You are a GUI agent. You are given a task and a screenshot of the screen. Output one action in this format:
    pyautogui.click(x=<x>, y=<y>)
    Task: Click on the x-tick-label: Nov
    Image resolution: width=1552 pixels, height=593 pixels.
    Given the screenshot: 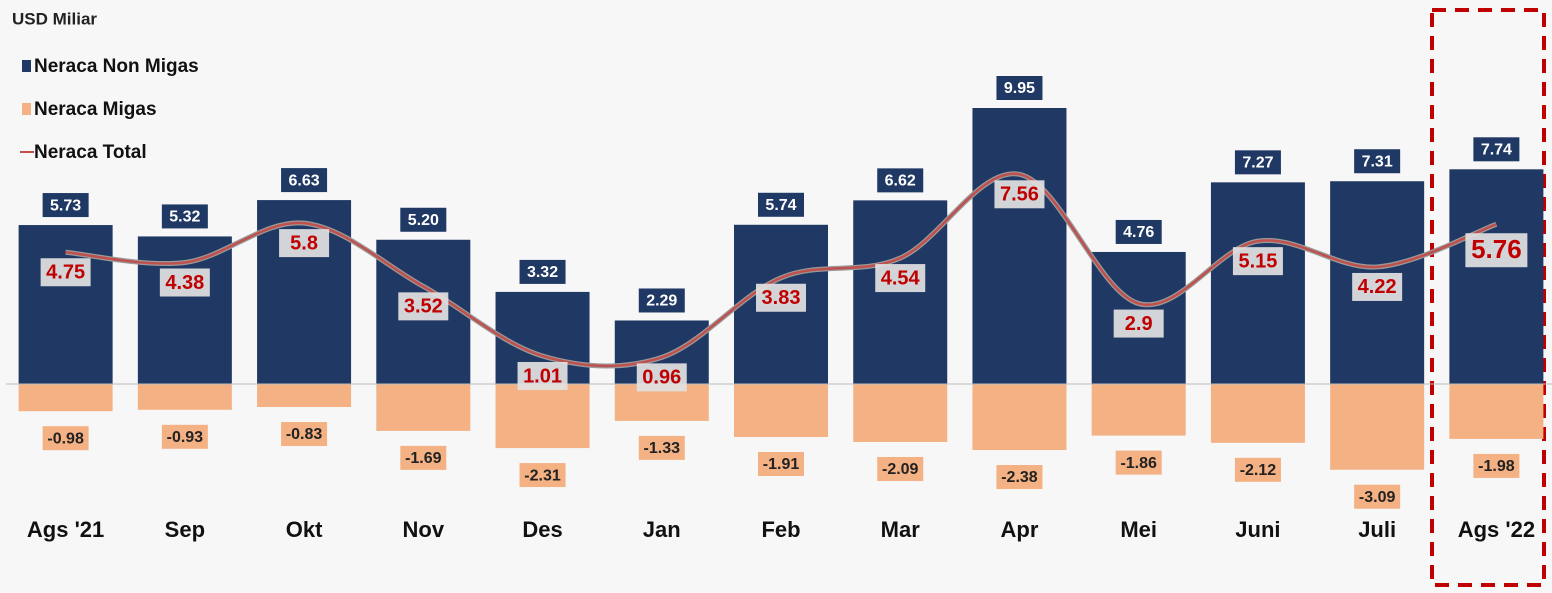 What is the action you would take?
    pyautogui.click(x=424, y=529)
    